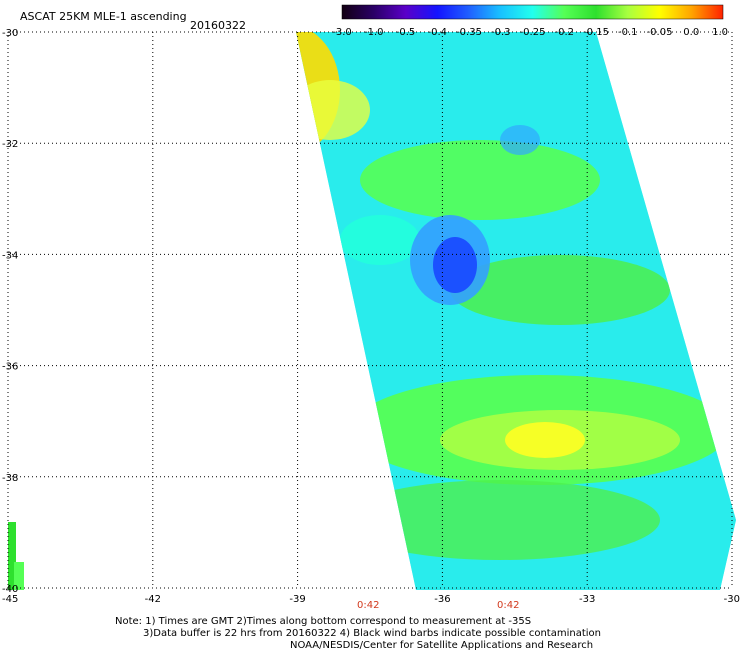 This screenshot has width=740, height=654. What do you see at coordinates (501, 32) in the screenshot?
I see `colorbar-label: -0.3` at bounding box center [501, 32].